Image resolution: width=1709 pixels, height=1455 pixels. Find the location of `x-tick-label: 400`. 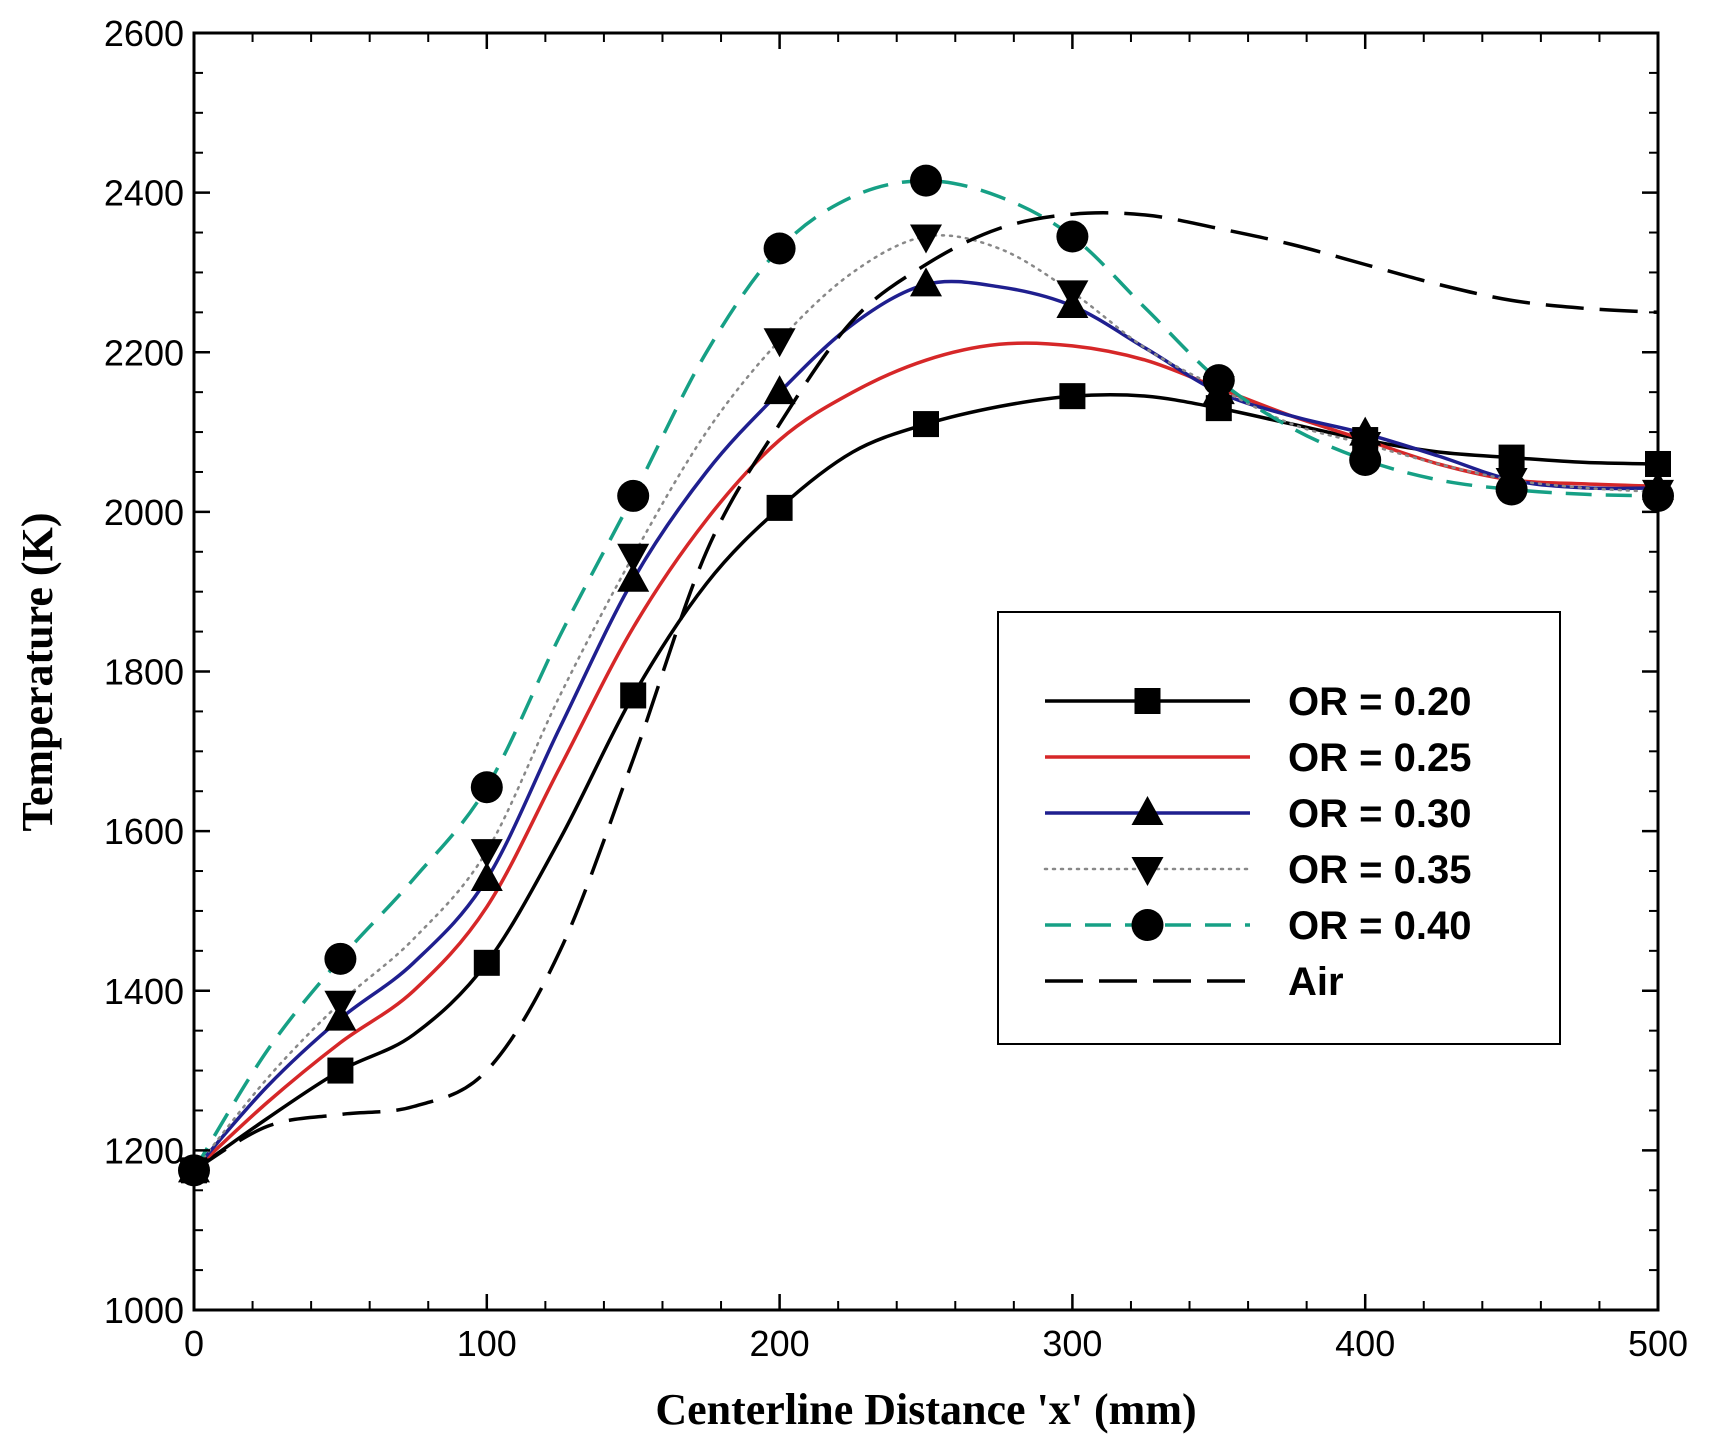

x-tick-label: 400 is located at coordinates (1365, 1343).